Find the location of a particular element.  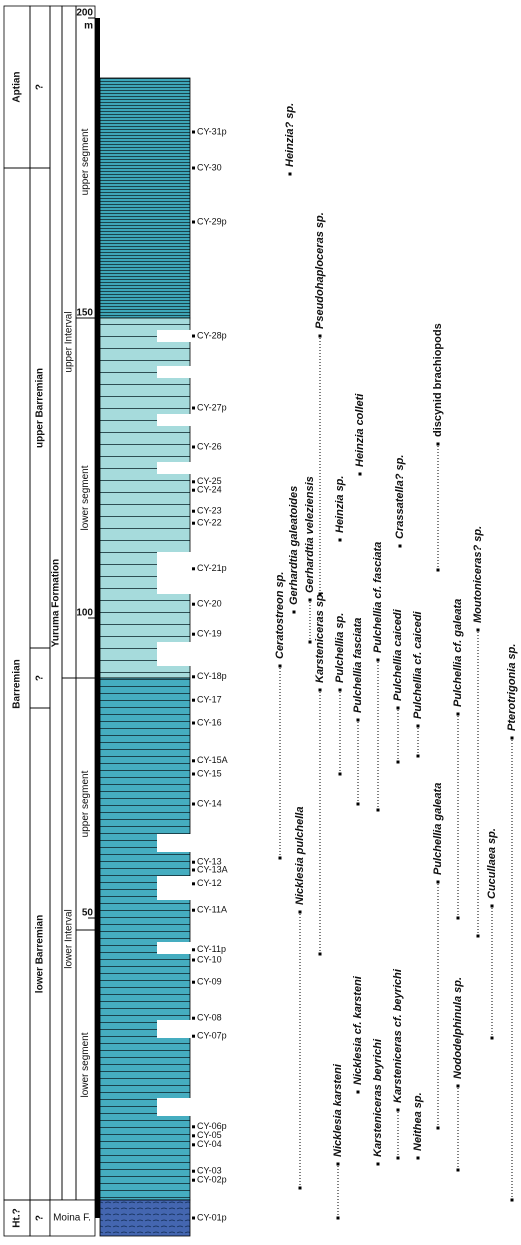

axis-unit: m is located at coordinates (88, 26).